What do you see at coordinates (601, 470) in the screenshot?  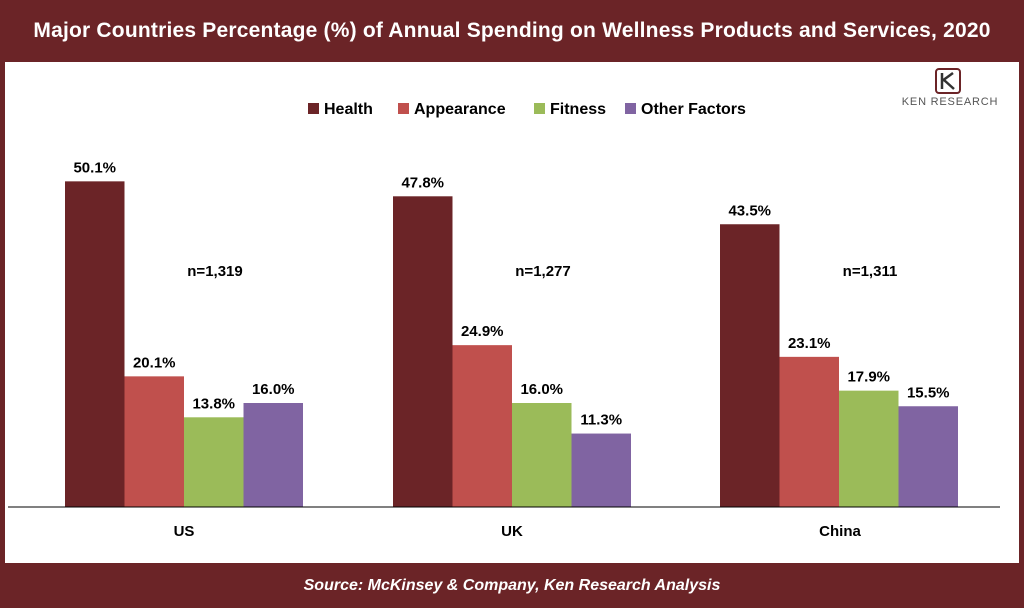 I see `bar-uk-other-factors` at bounding box center [601, 470].